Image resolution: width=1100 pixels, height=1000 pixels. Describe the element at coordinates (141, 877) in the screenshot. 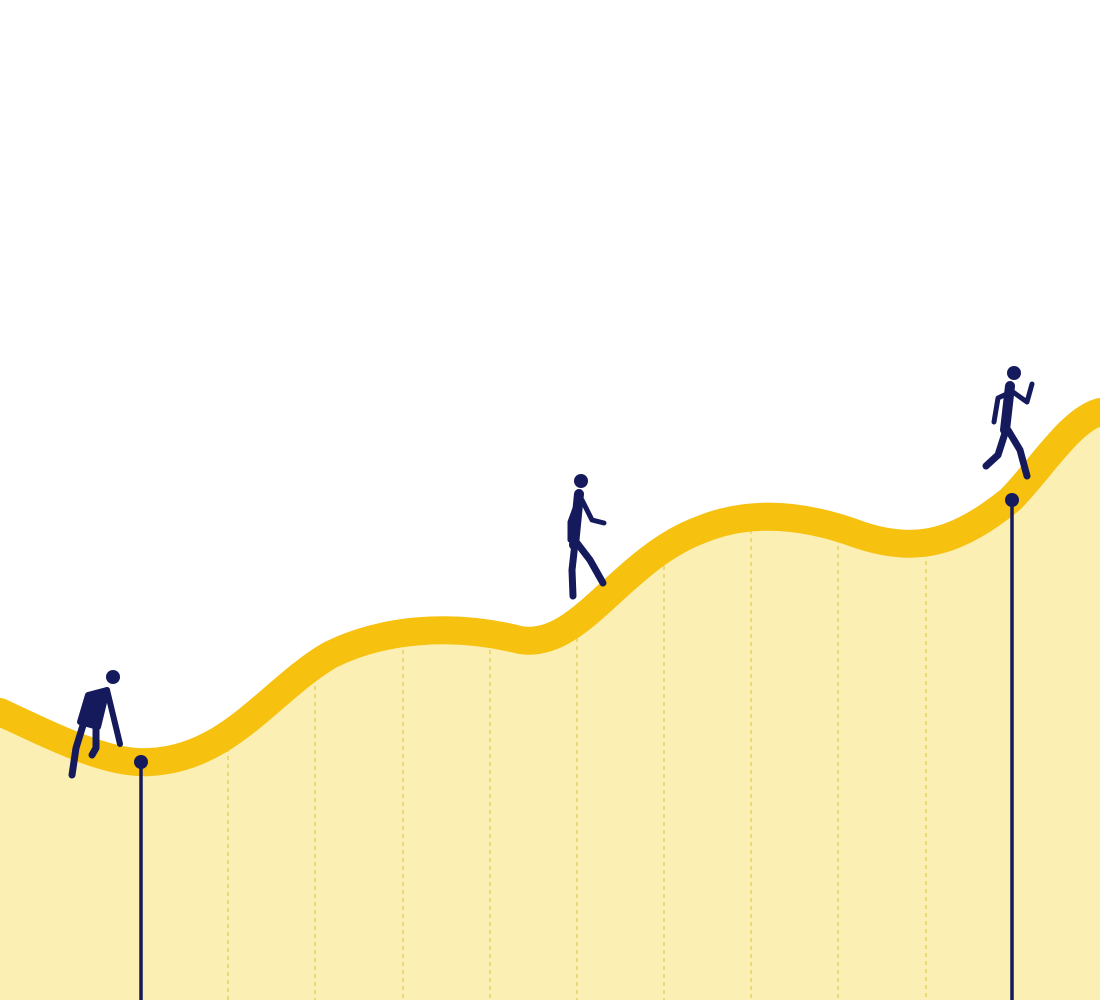

I see `start-pole` at that location.